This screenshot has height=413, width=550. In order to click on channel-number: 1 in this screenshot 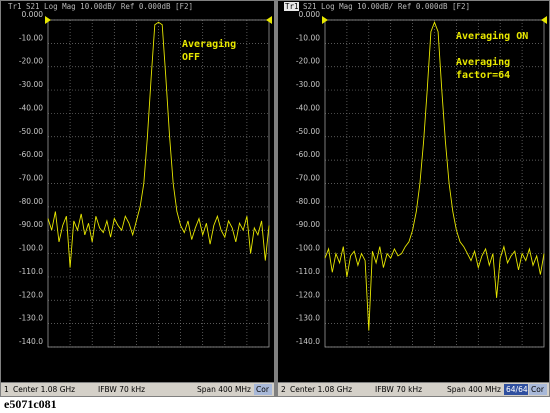, I will do `click(6, 389)`.